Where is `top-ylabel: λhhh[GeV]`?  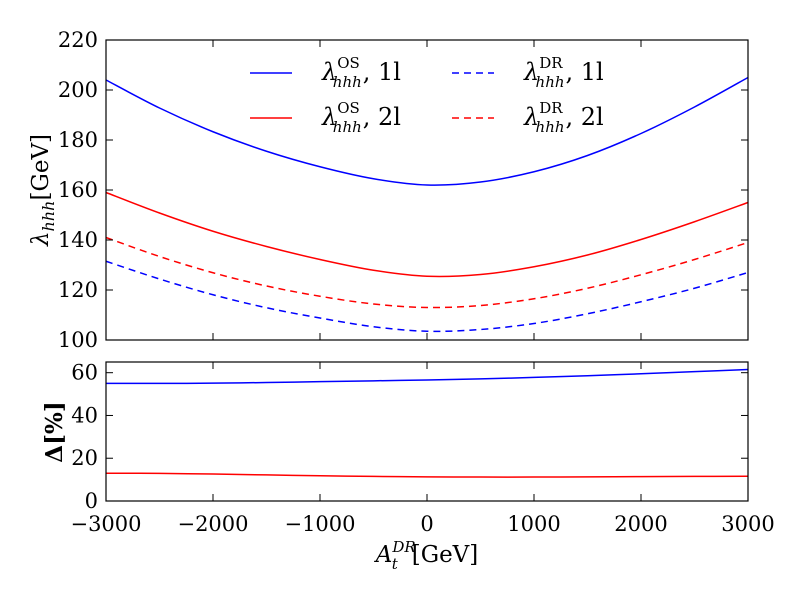 top-ylabel: λhhh[GeV] is located at coordinates (43, 190).